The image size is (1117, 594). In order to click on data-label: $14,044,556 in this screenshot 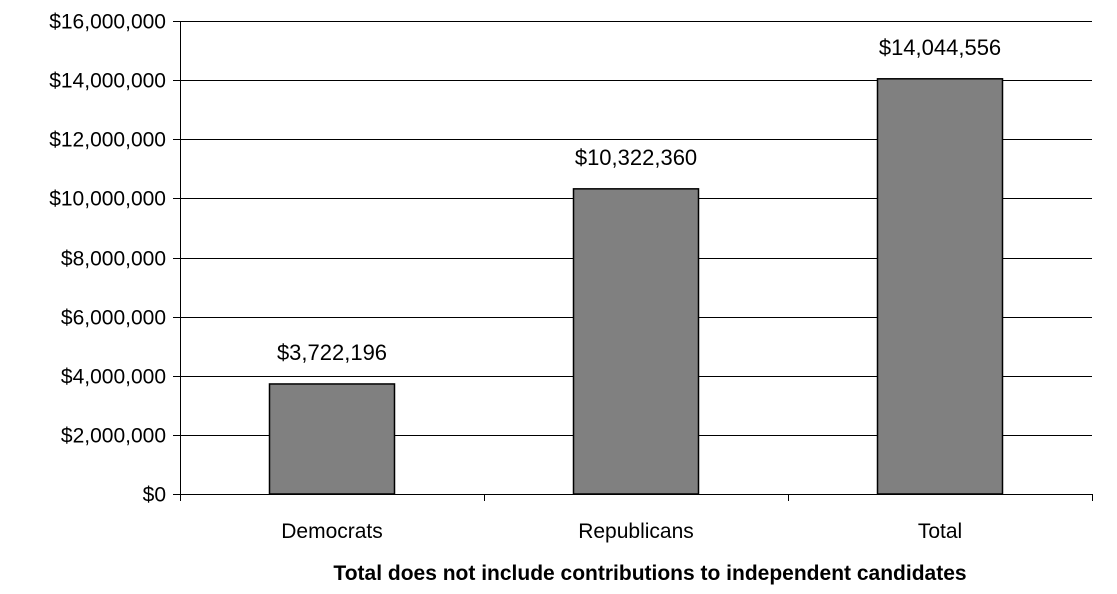, I will do `click(940, 47)`.